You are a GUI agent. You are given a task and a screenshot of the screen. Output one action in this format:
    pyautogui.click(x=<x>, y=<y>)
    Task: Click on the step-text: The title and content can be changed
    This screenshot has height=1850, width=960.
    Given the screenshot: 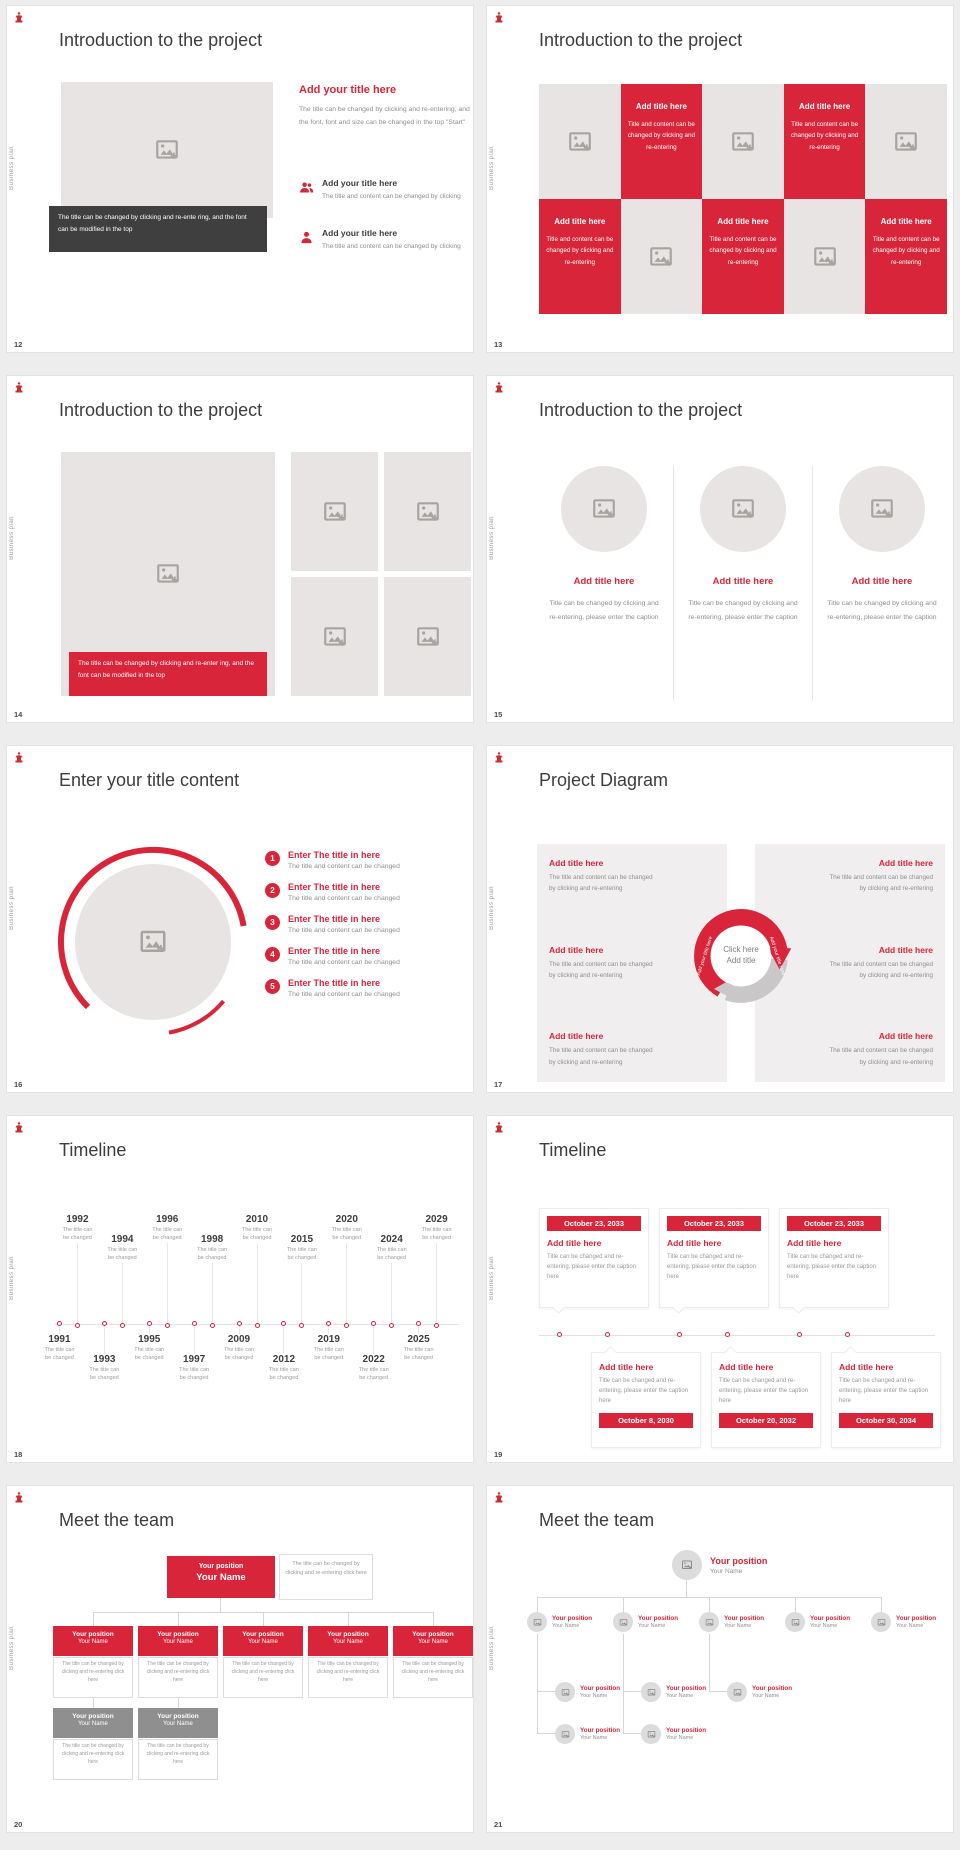 What is the action you would take?
    pyautogui.click(x=344, y=994)
    